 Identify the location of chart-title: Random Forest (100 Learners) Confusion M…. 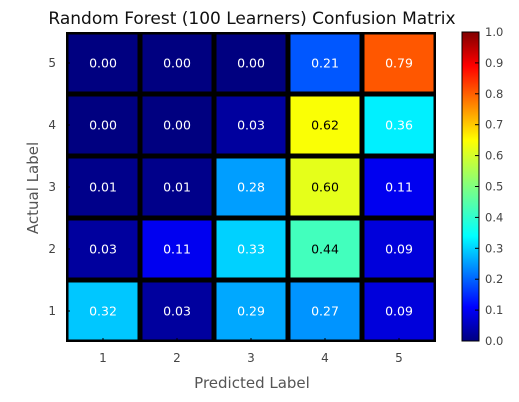
(251, 19).